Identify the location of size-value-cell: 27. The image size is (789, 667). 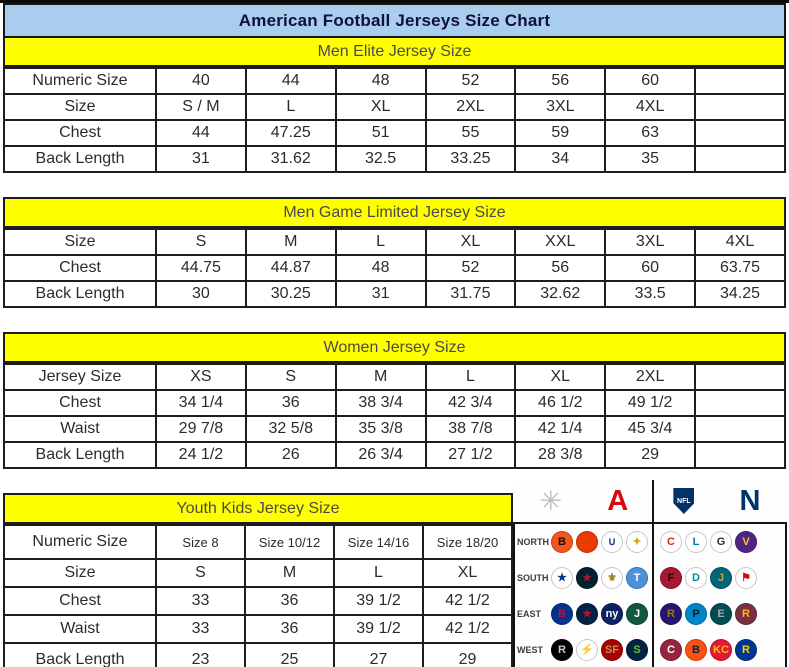
(378, 654).